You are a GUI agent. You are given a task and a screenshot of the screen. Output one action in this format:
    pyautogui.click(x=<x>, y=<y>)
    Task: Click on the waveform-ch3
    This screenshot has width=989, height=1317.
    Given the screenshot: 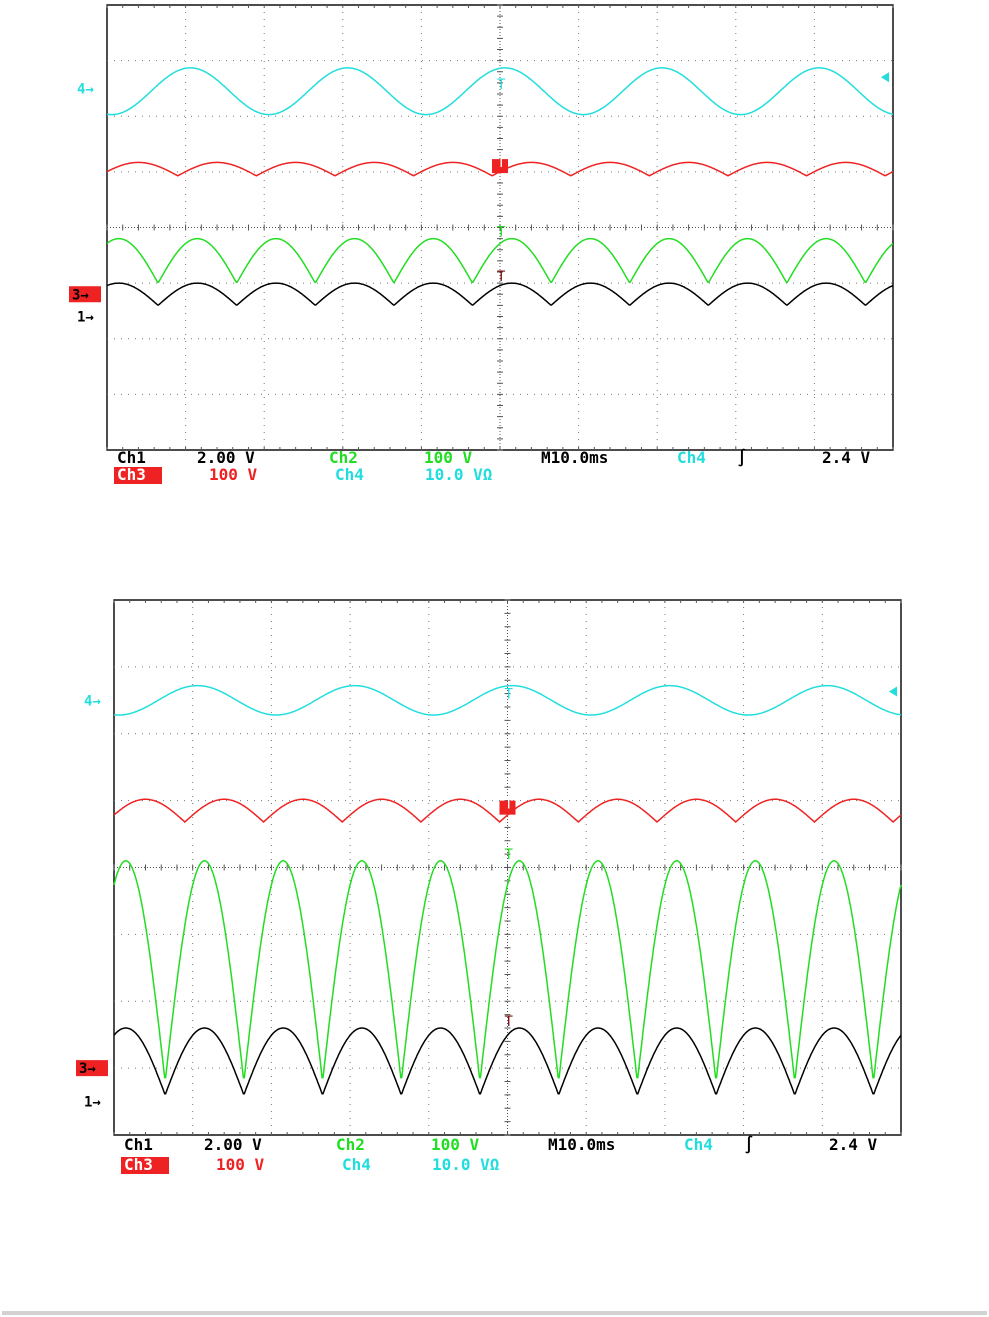 What is the action you would take?
    pyautogui.click(x=507, y=811)
    